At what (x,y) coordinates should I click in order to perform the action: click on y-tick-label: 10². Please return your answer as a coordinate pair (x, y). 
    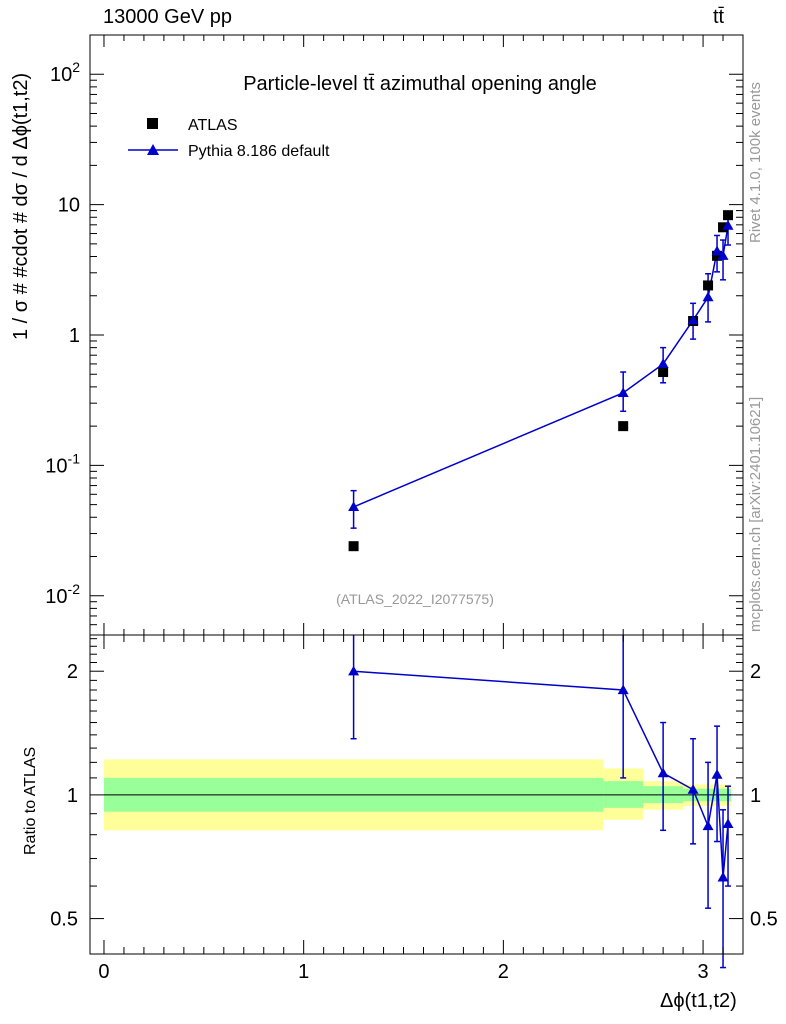
    Looking at the image, I should click on (65, 72).